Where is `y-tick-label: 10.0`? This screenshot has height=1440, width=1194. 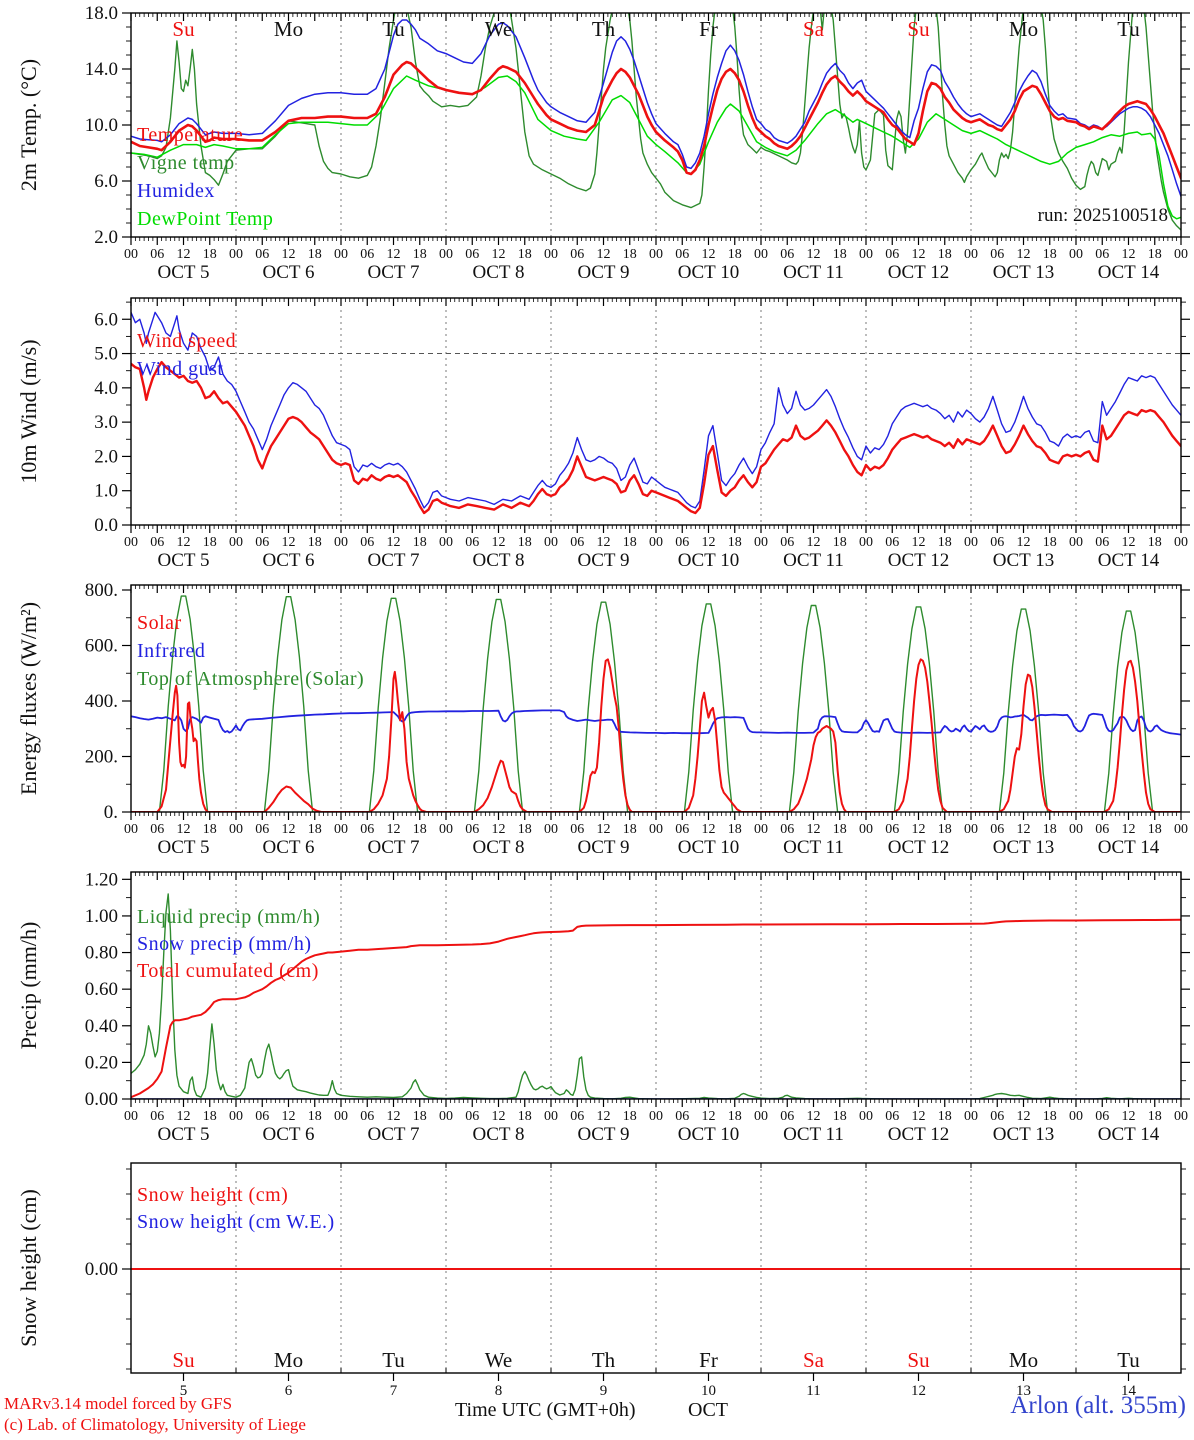
y-tick-label: 10.0 is located at coordinates (101, 125).